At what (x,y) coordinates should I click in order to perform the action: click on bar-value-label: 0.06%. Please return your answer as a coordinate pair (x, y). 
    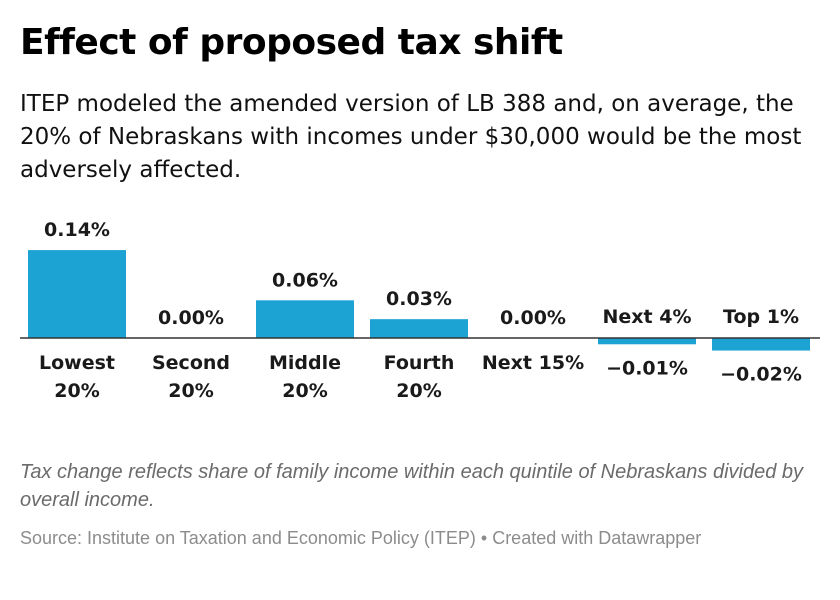
    Looking at the image, I should click on (305, 280).